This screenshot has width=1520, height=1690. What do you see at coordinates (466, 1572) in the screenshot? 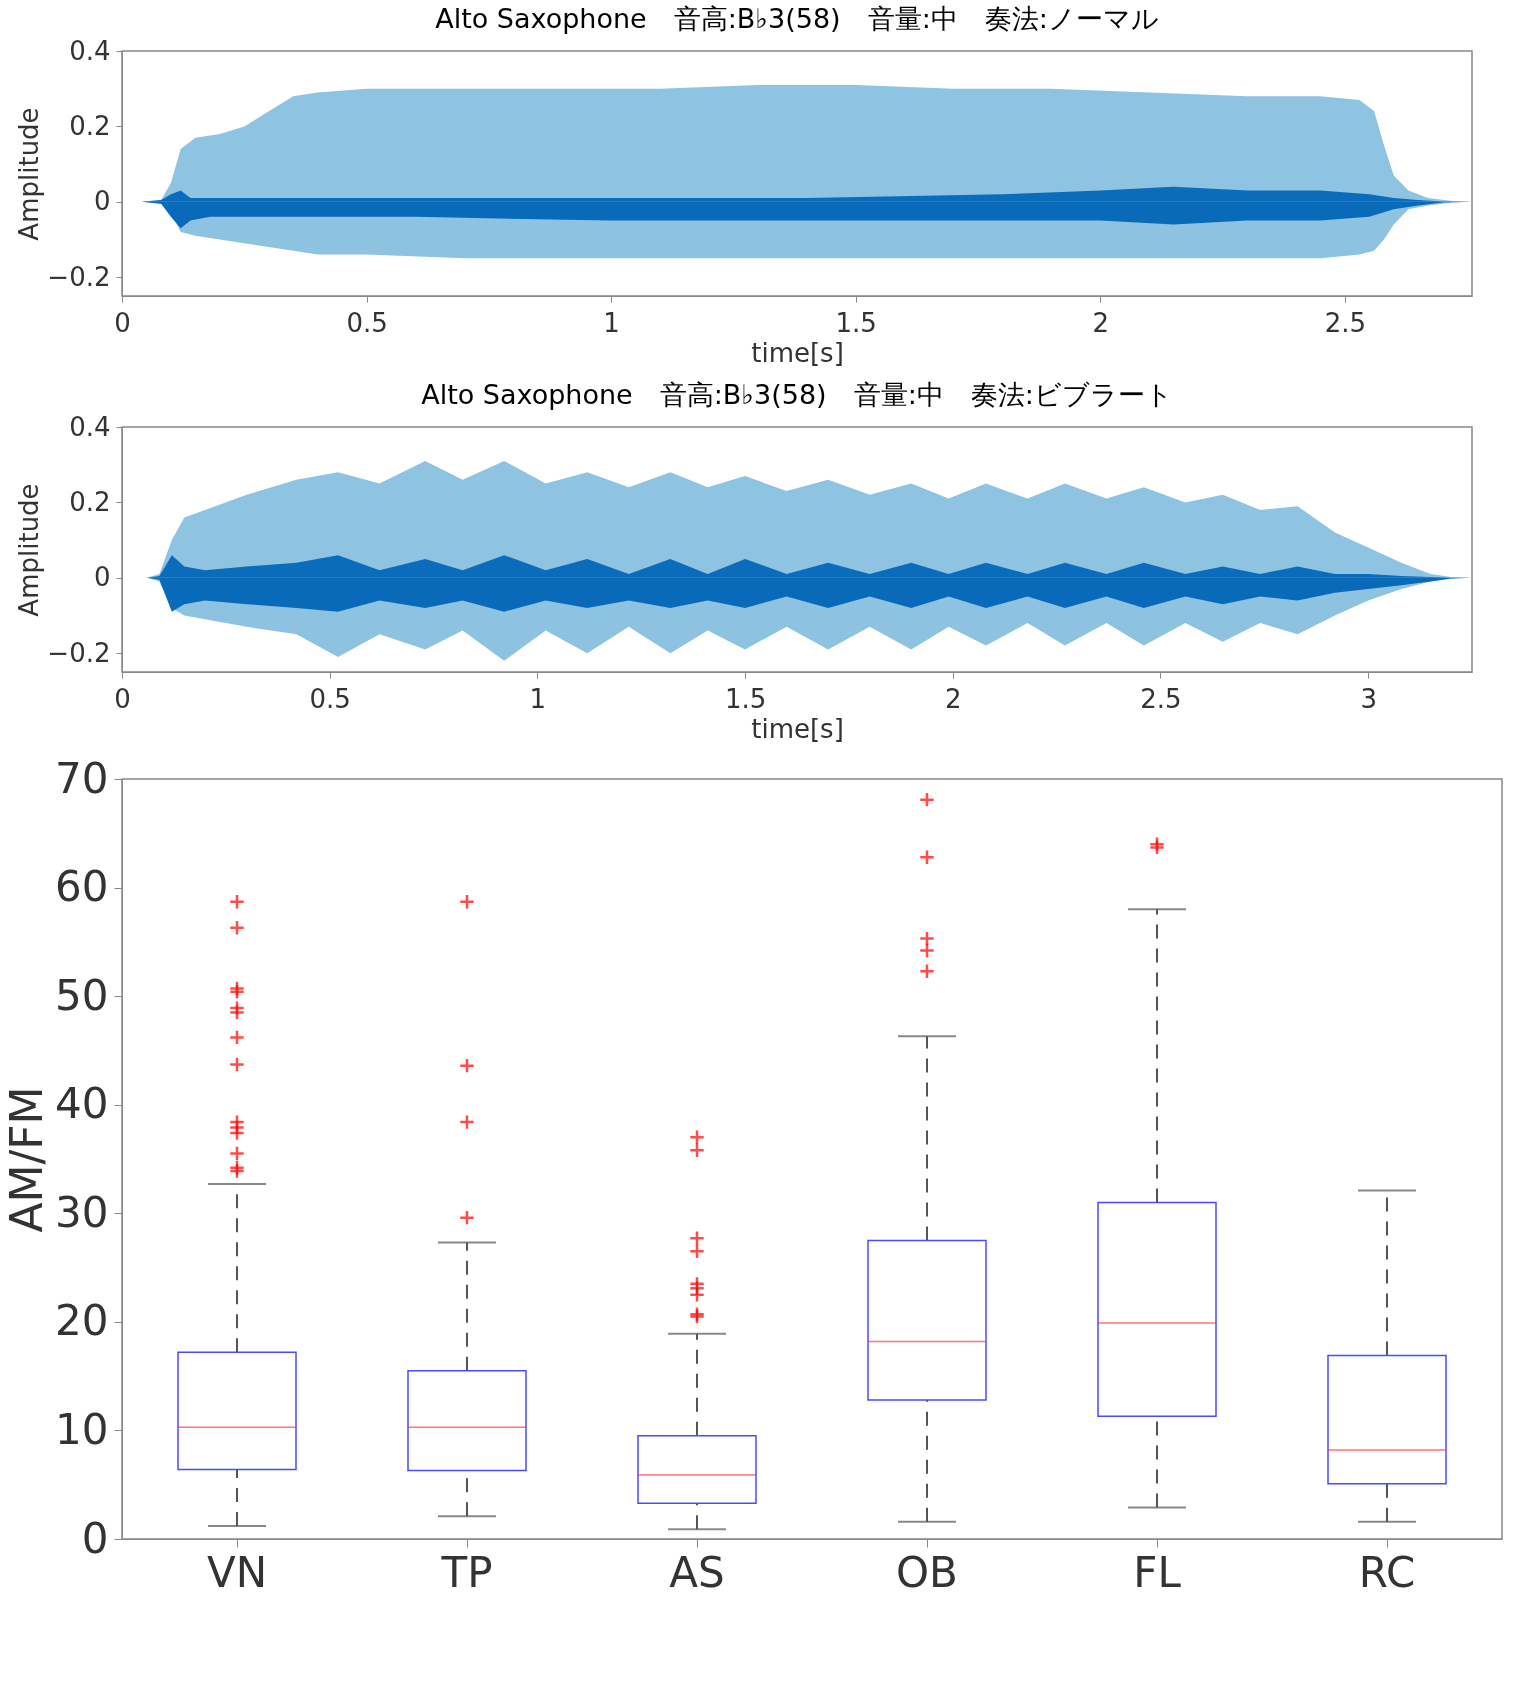
I see `x-tick-label: TP` at bounding box center [466, 1572].